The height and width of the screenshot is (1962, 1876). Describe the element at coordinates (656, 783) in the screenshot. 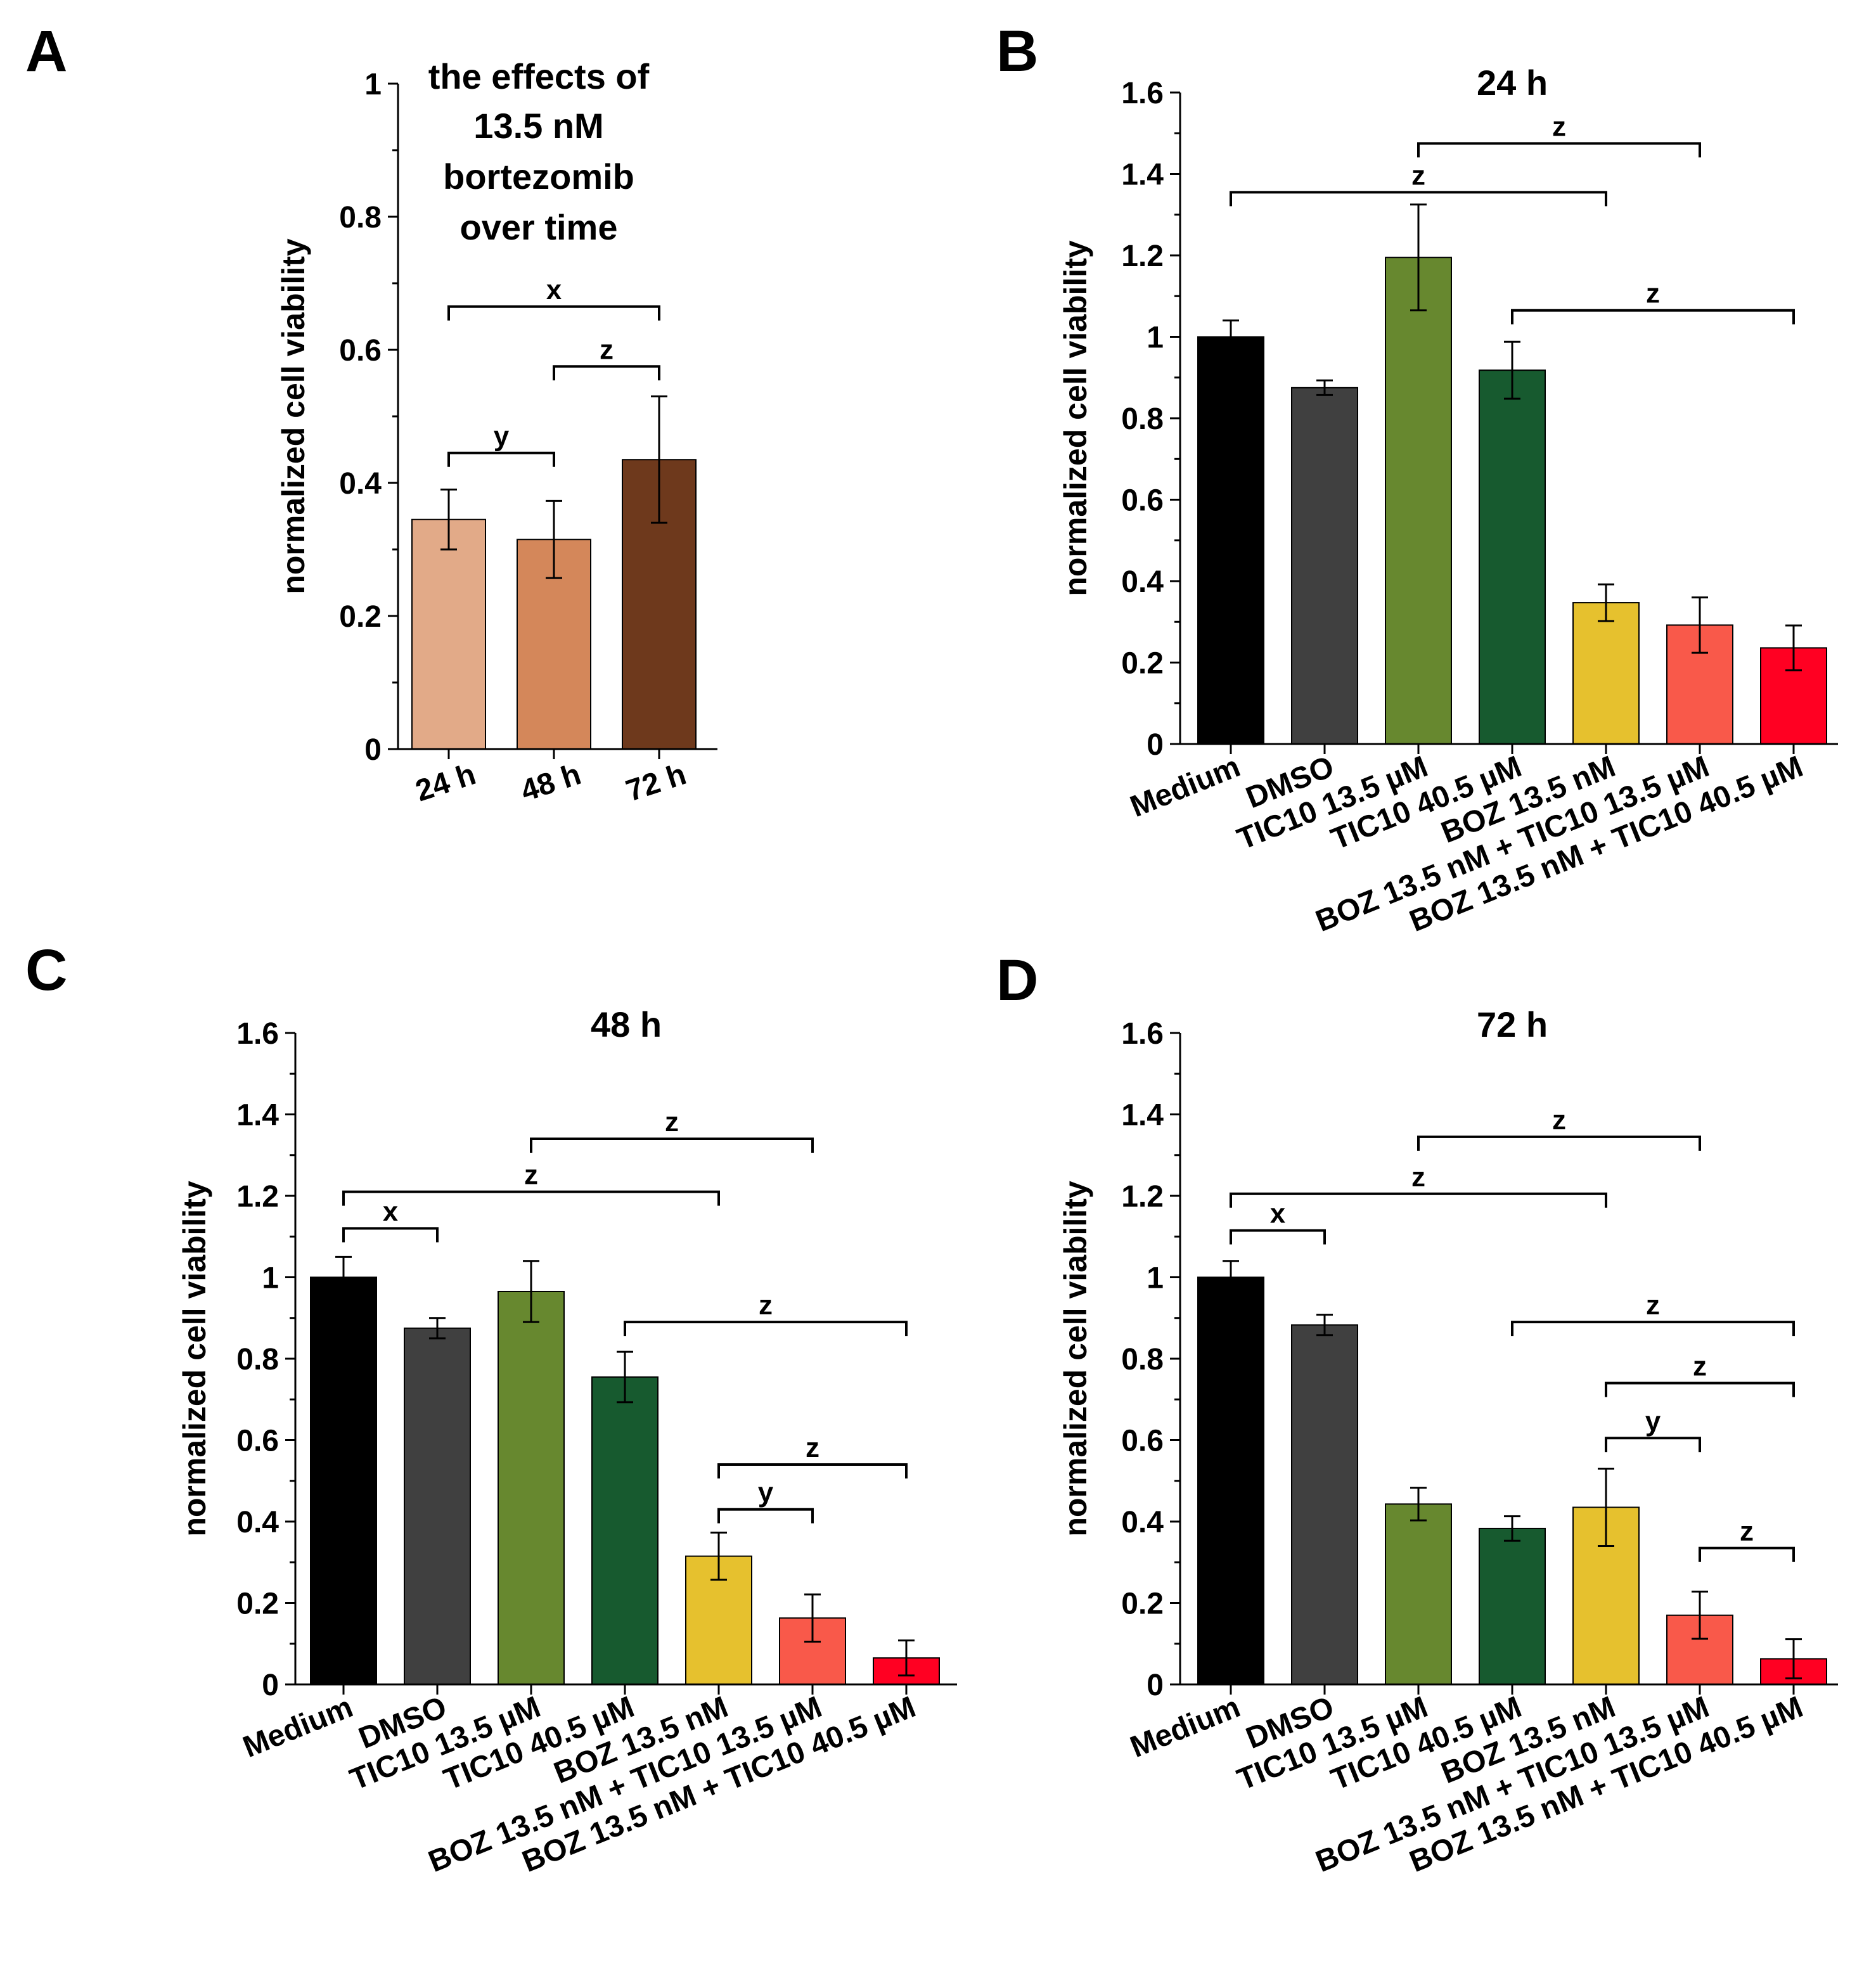

I see `x-tick-label: 72 h` at that location.